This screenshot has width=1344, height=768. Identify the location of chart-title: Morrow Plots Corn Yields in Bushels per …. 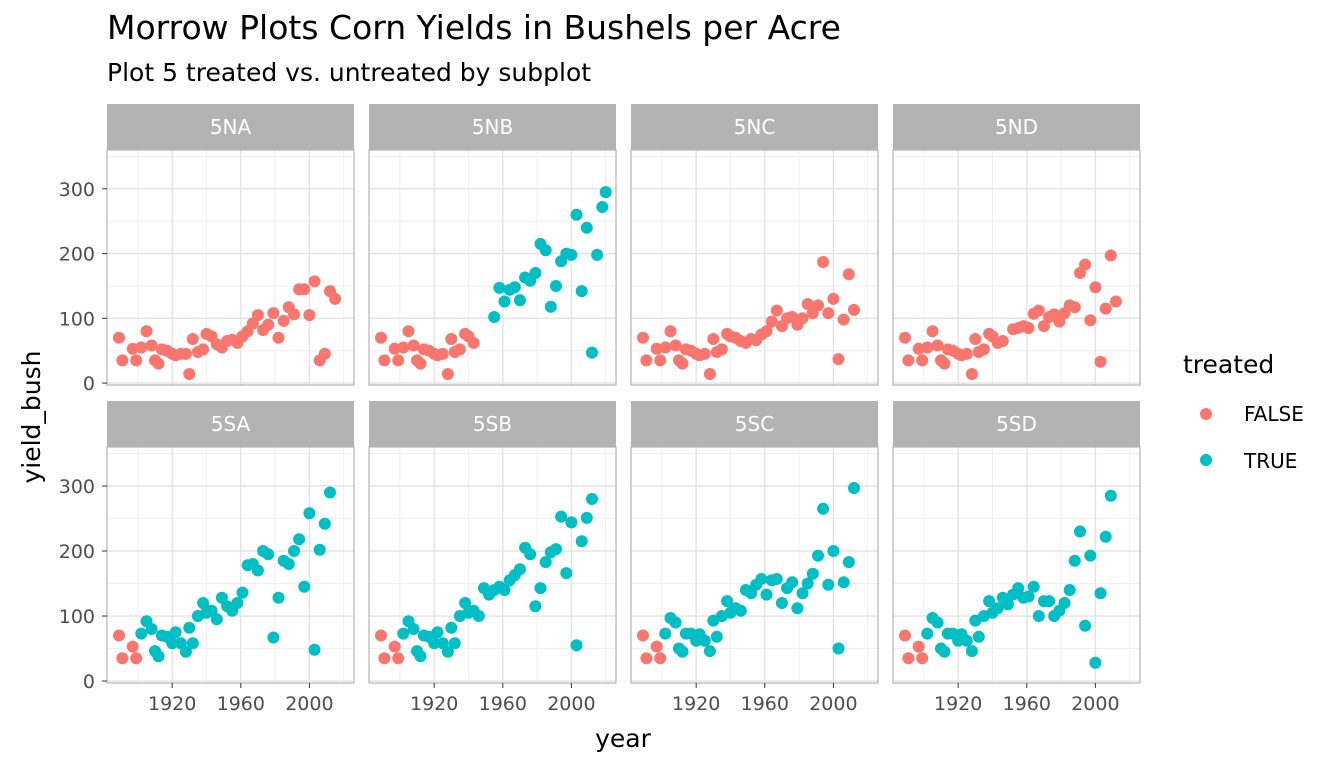
(474, 27).